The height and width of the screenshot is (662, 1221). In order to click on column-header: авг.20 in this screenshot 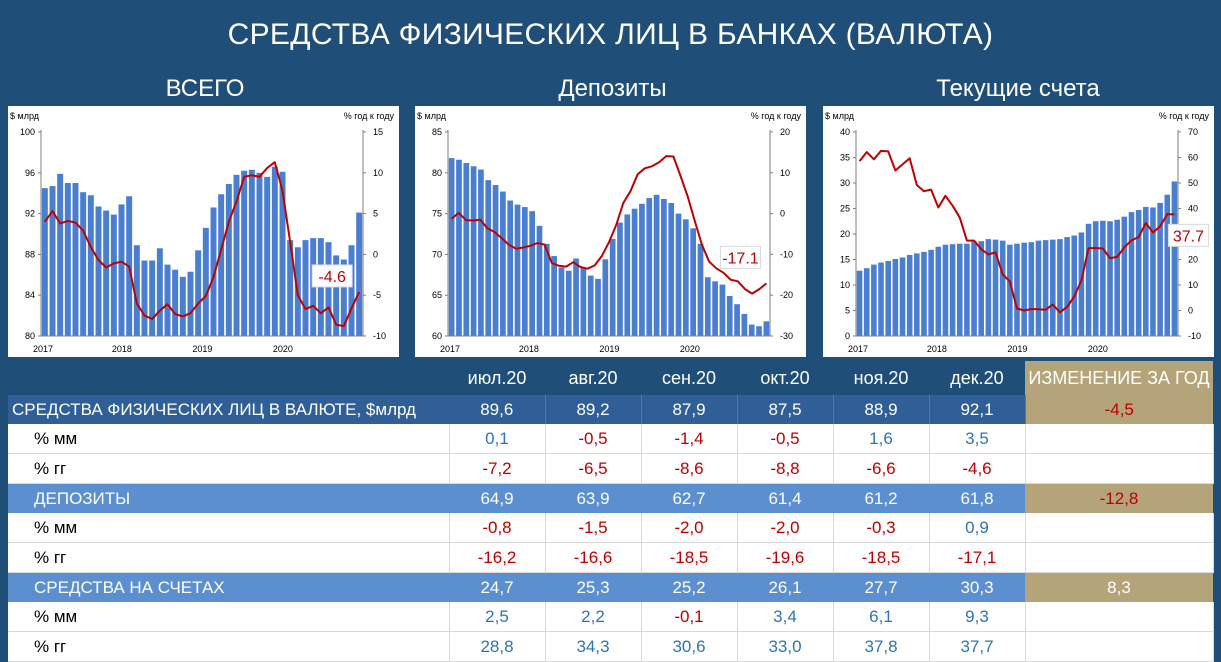, I will do `click(593, 377)`.